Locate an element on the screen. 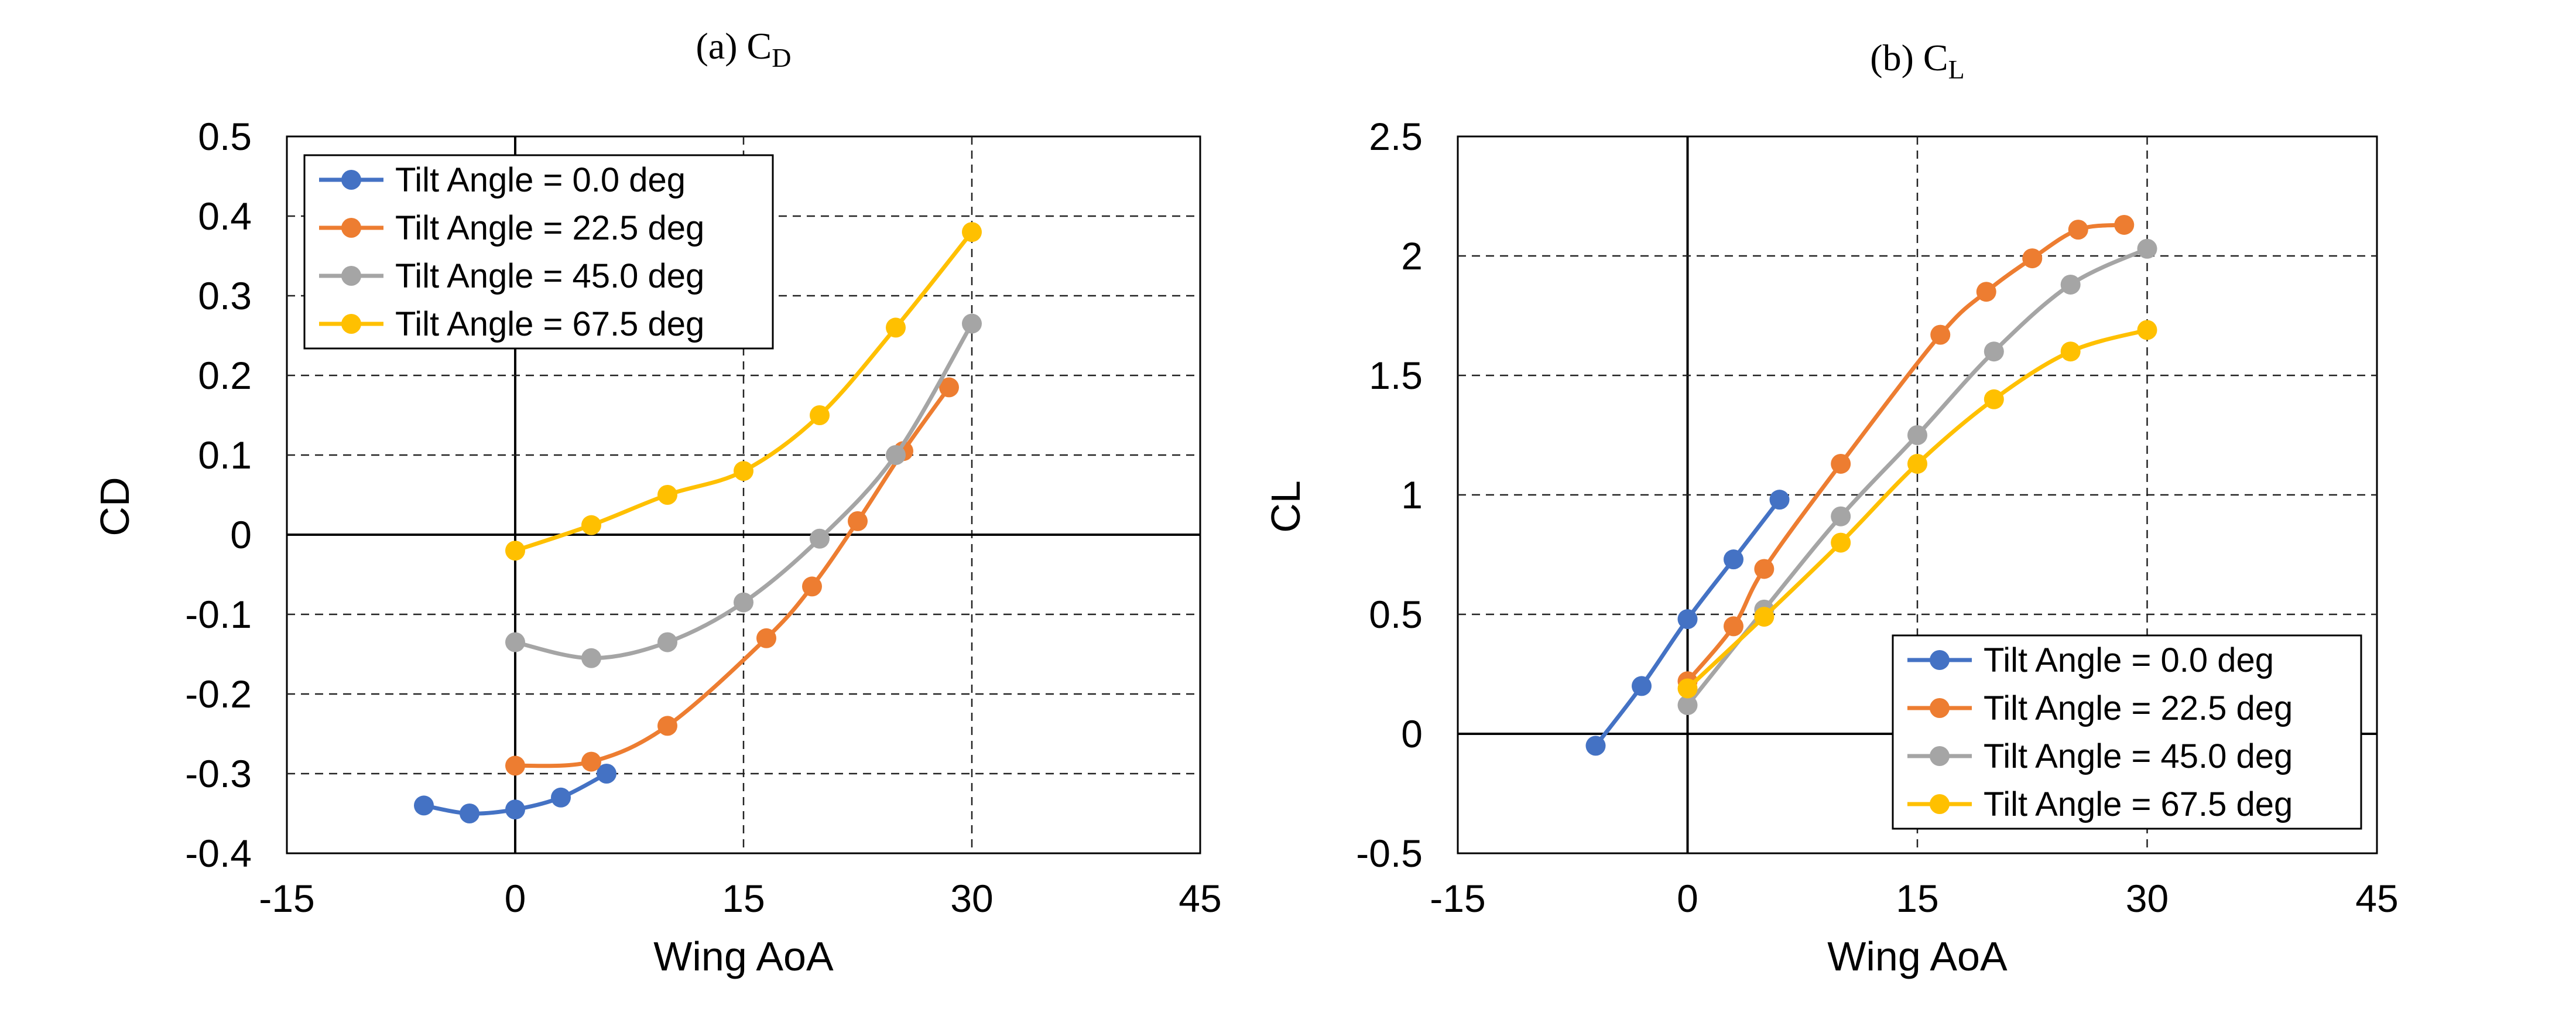 The height and width of the screenshot is (1012, 2576). legend-label: Tilt Angle = 0.0 deg is located at coordinates (540, 180).